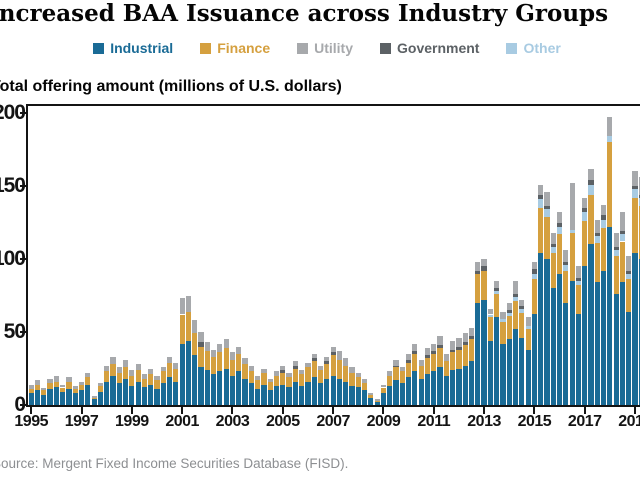 The height and width of the screenshot is (480, 640). I want to click on bar-2011Q3, so click(446, 379).